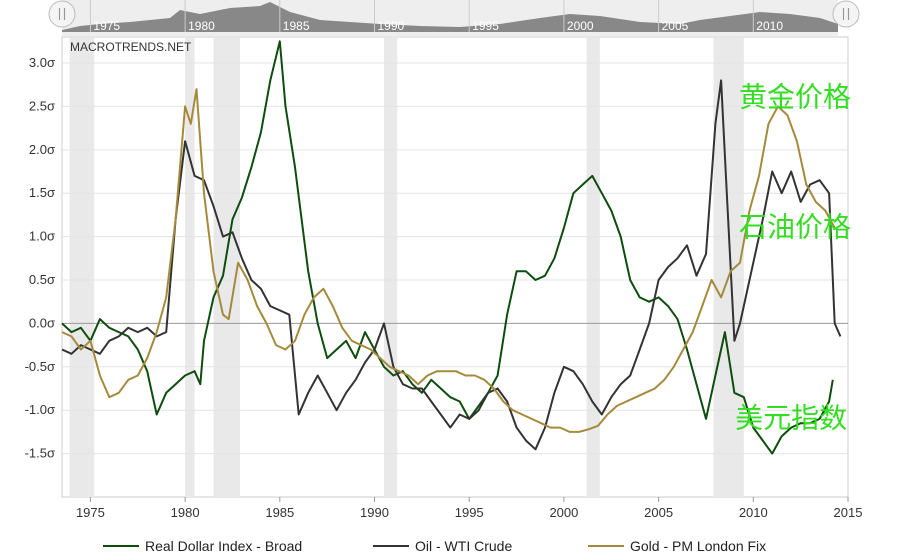 The width and height of the screenshot is (918, 560). Describe the element at coordinates (563, 512) in the screenshot. I see `x-tick-label: 2000` at that location.